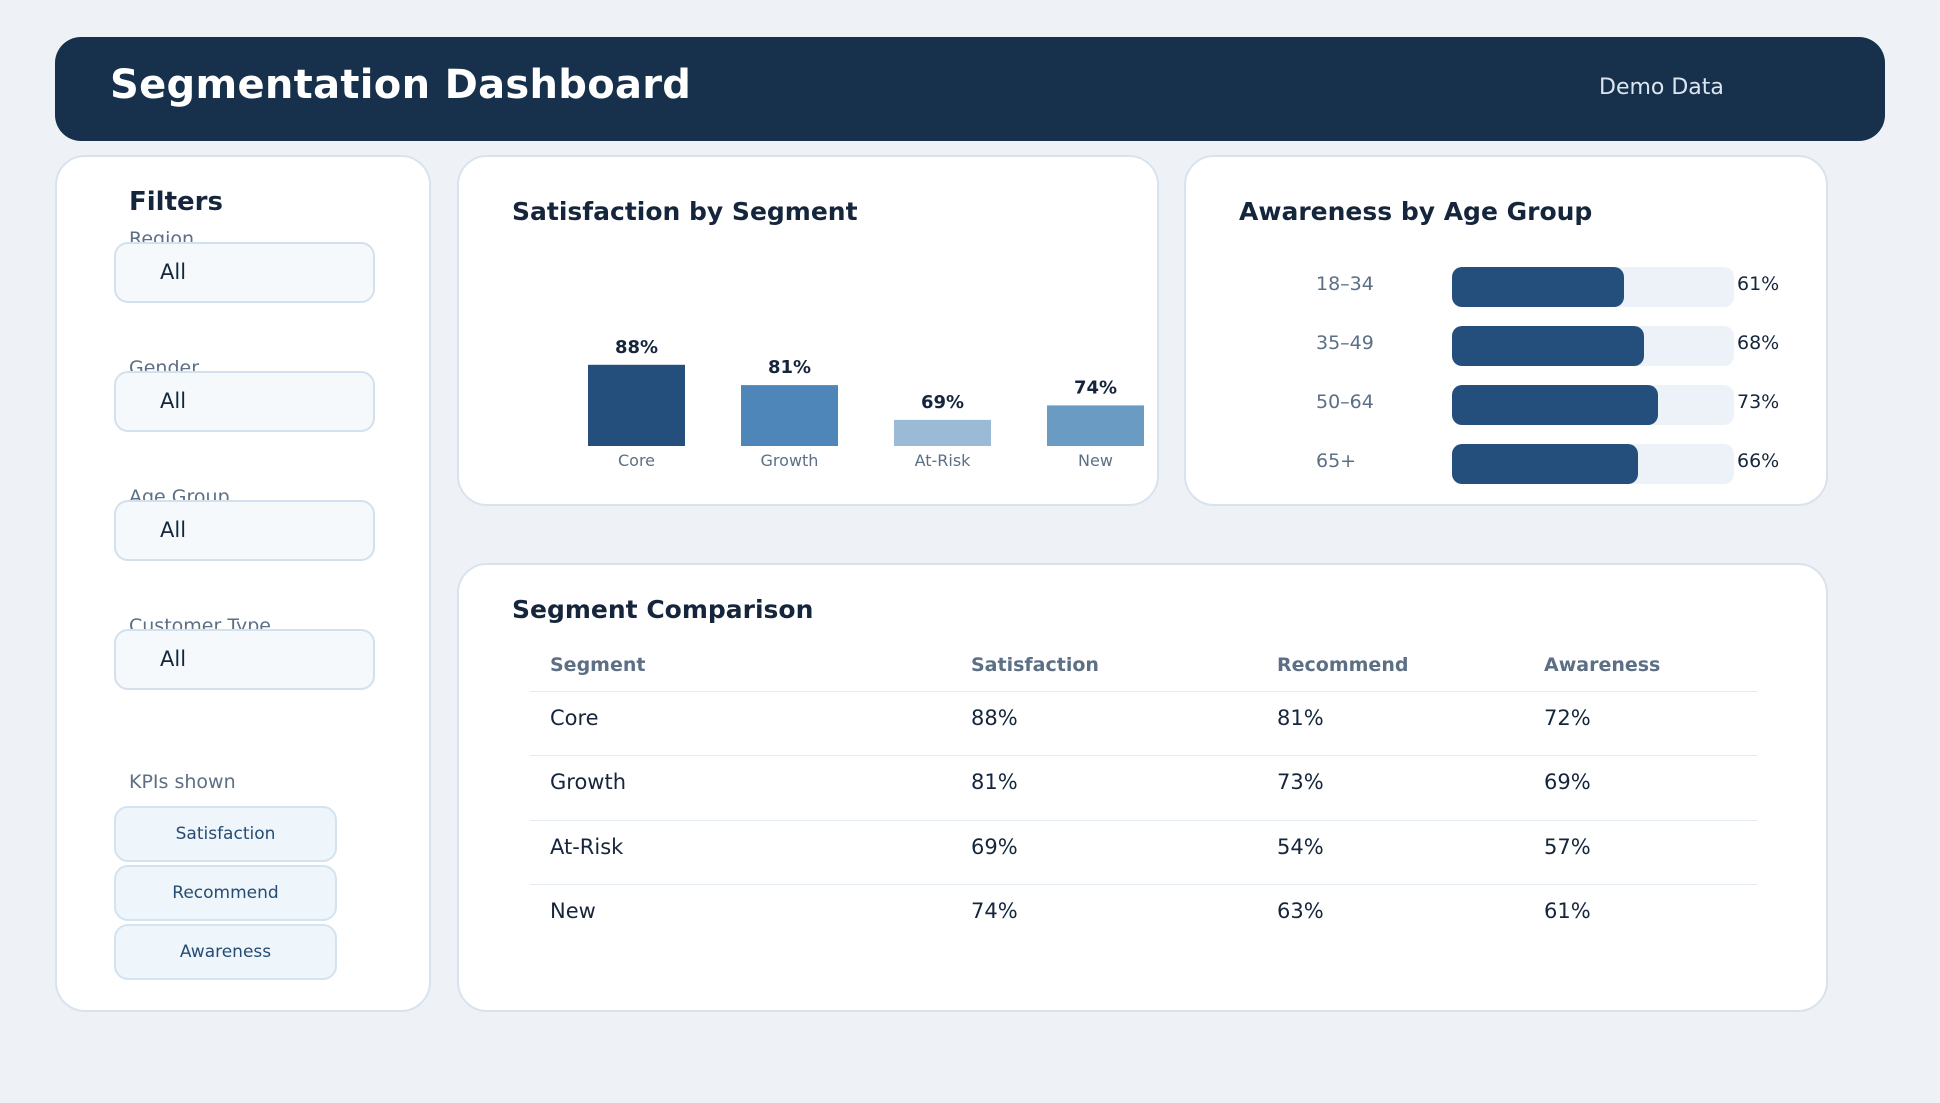  I want to click on table-cell: 54%, so click(1300, 847).